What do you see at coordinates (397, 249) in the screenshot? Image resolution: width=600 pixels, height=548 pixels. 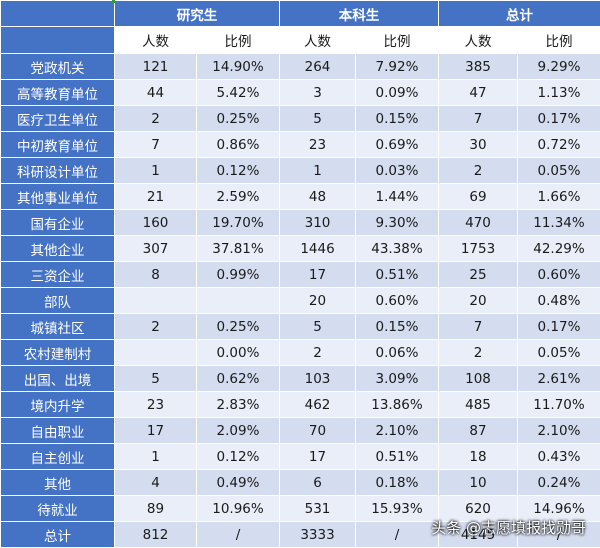 I see `ratio-cell: 43.38%` at bounding box center [397, 249].